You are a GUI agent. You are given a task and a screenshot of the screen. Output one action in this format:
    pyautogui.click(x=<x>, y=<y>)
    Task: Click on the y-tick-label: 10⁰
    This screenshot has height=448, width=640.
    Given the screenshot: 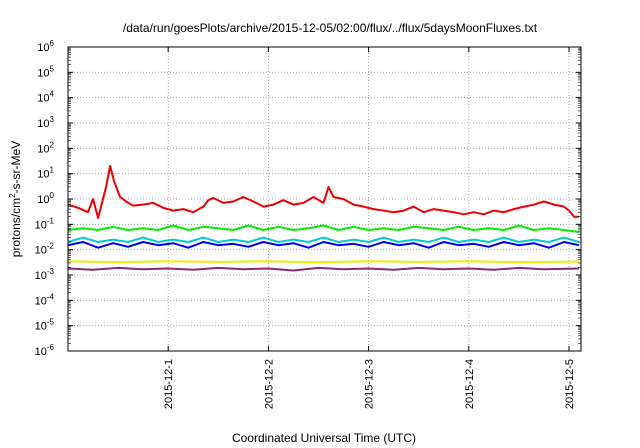 What is the action you would take?
    pyautogui.click(x=45, y=198)
    